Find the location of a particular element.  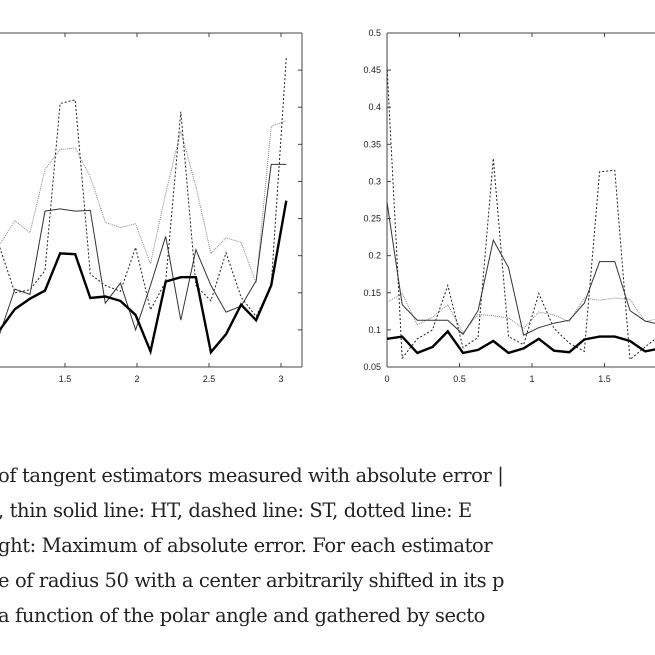

y-tick-label: 0.4 is located at coordinates (374, 107).